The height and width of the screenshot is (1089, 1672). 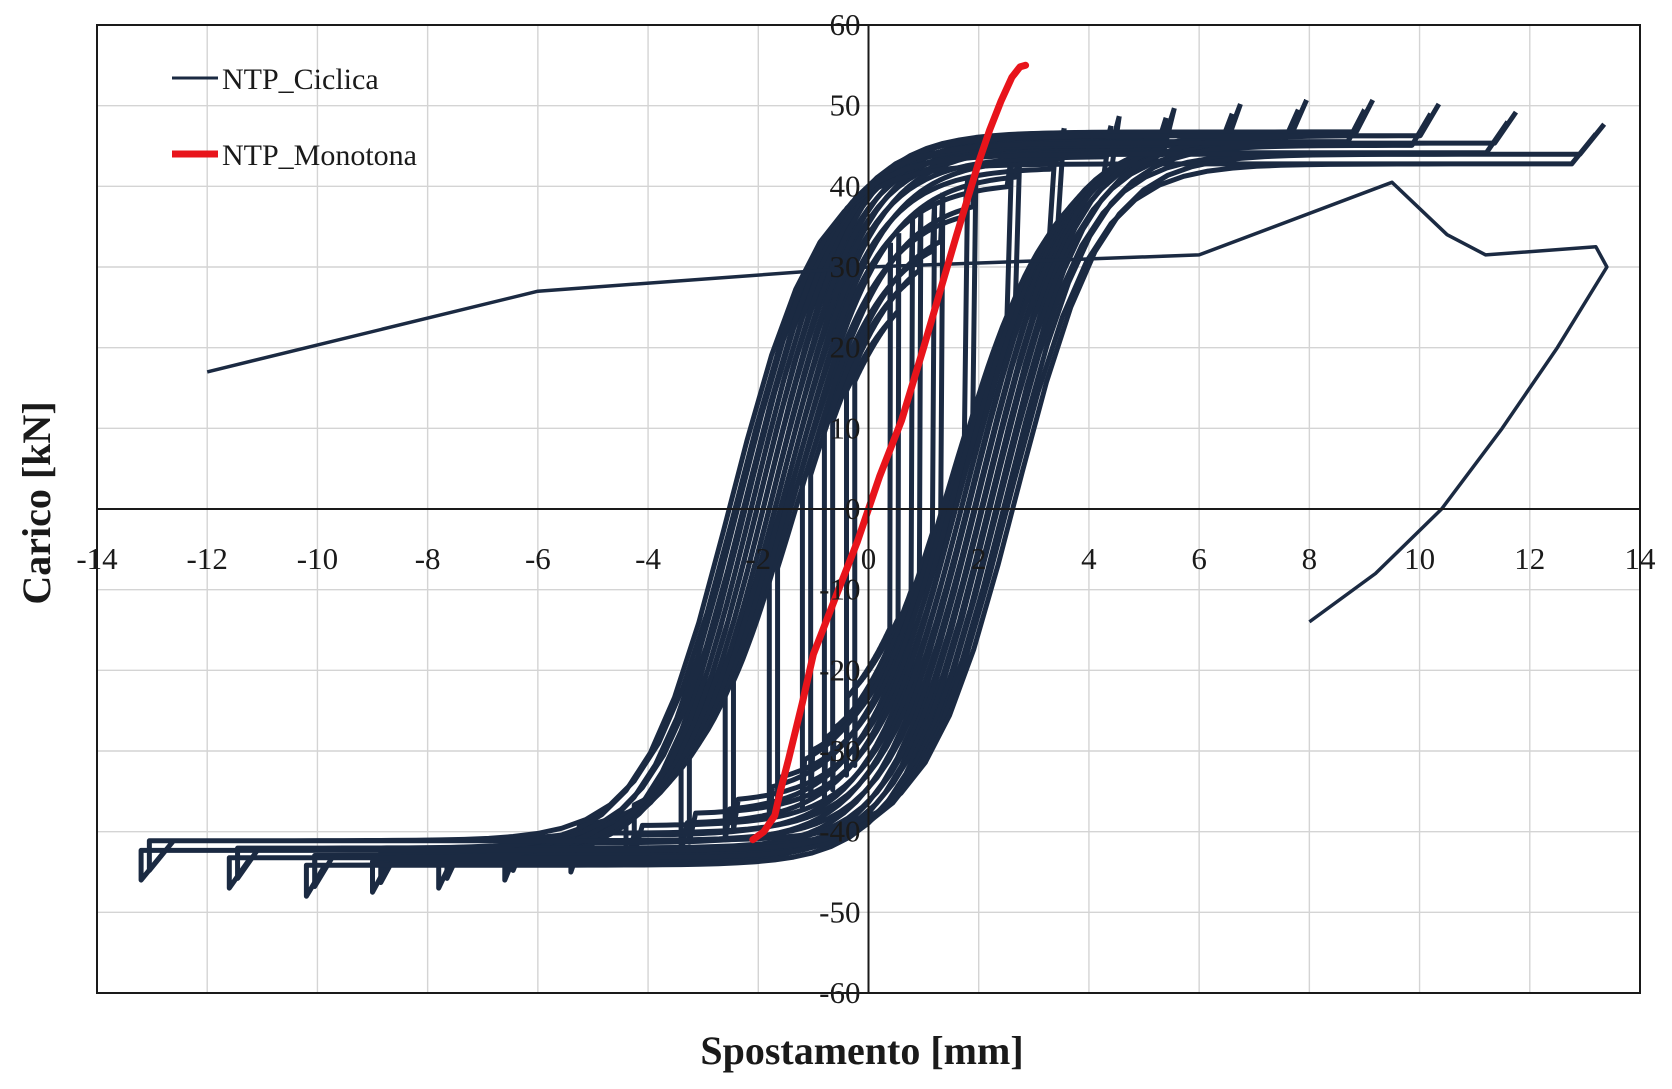 What do you see at coordinates (853, 508) in the screenshot?
I see `y-tick-label: 0` at bounding box center [853, 508].